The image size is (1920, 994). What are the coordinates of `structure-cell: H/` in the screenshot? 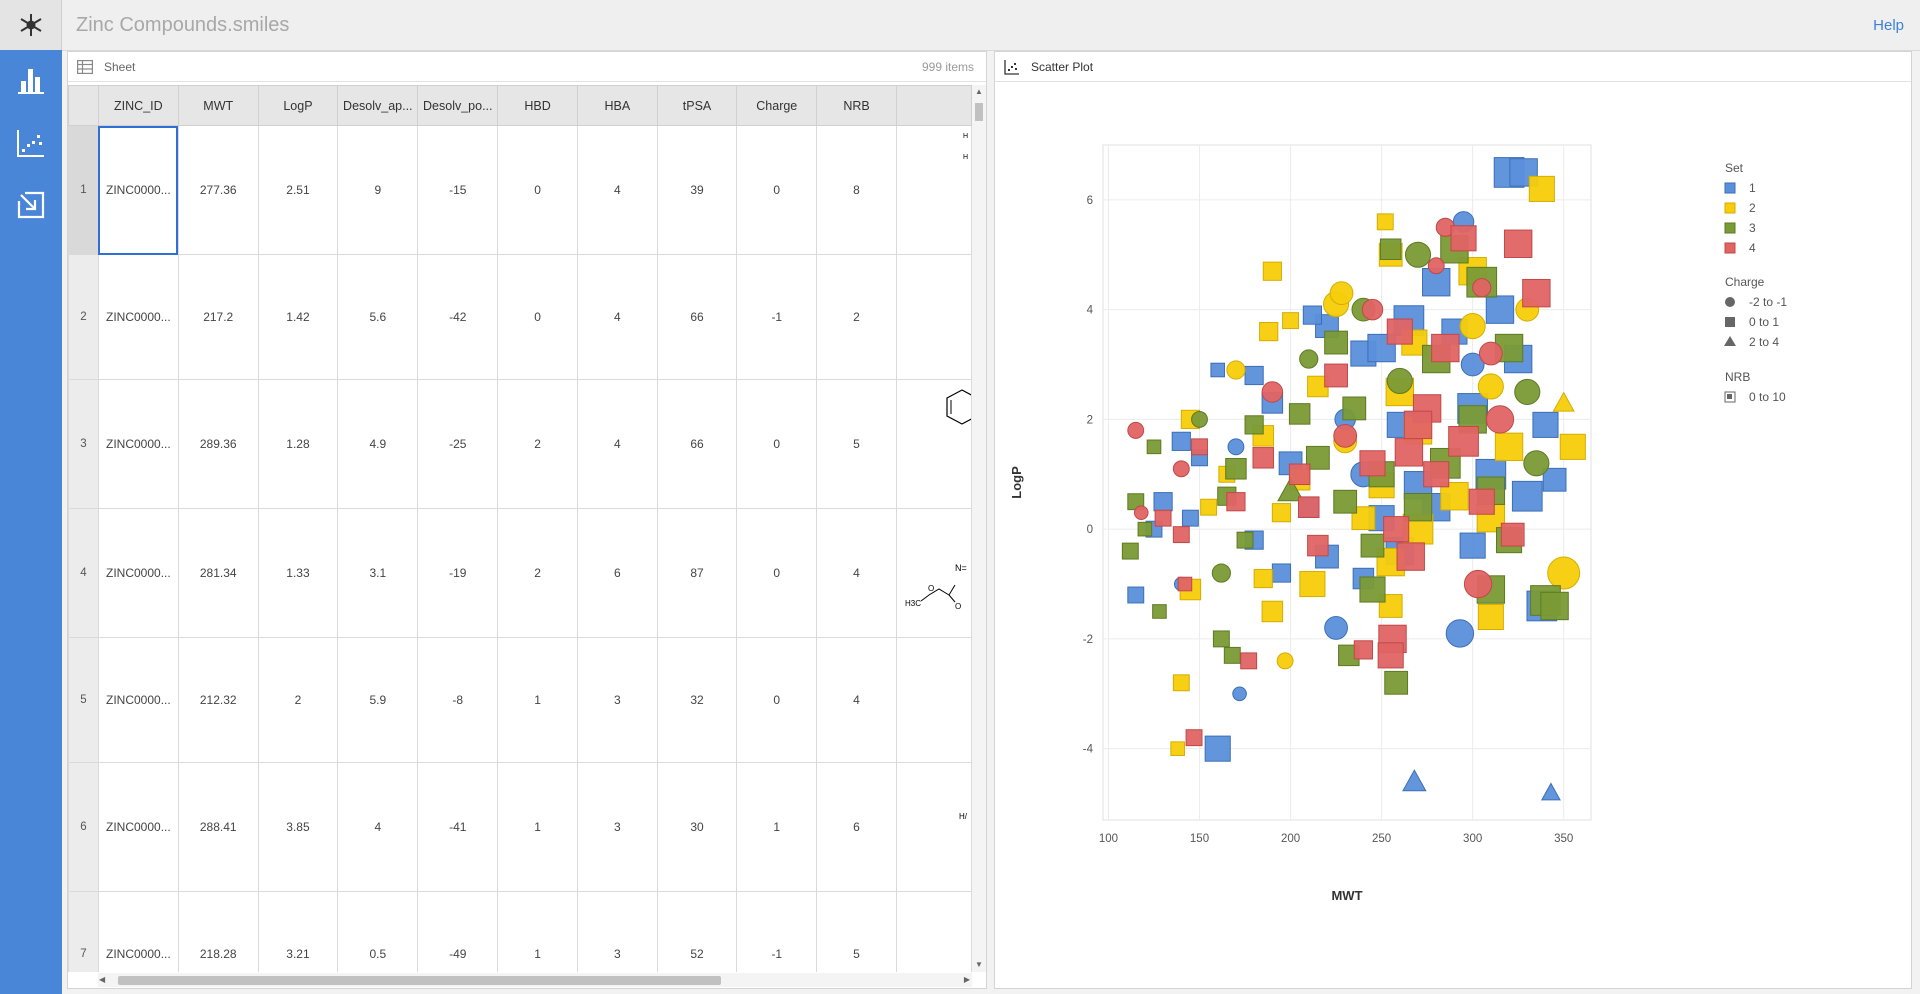 It's located at (933, 827).